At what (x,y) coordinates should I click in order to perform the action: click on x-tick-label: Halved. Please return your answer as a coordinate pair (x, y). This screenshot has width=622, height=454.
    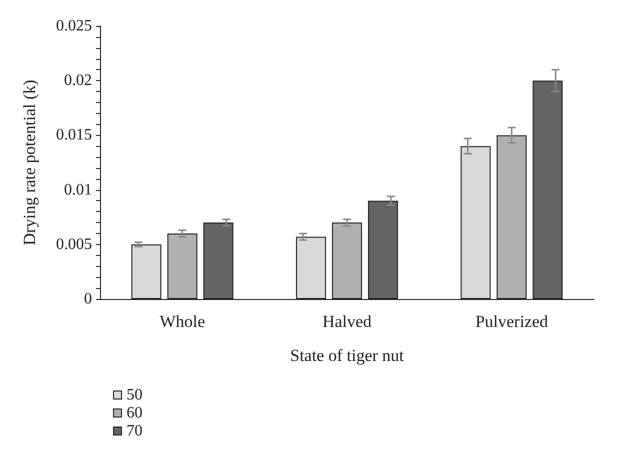
    Looking at the image, I should click on (347, 321).